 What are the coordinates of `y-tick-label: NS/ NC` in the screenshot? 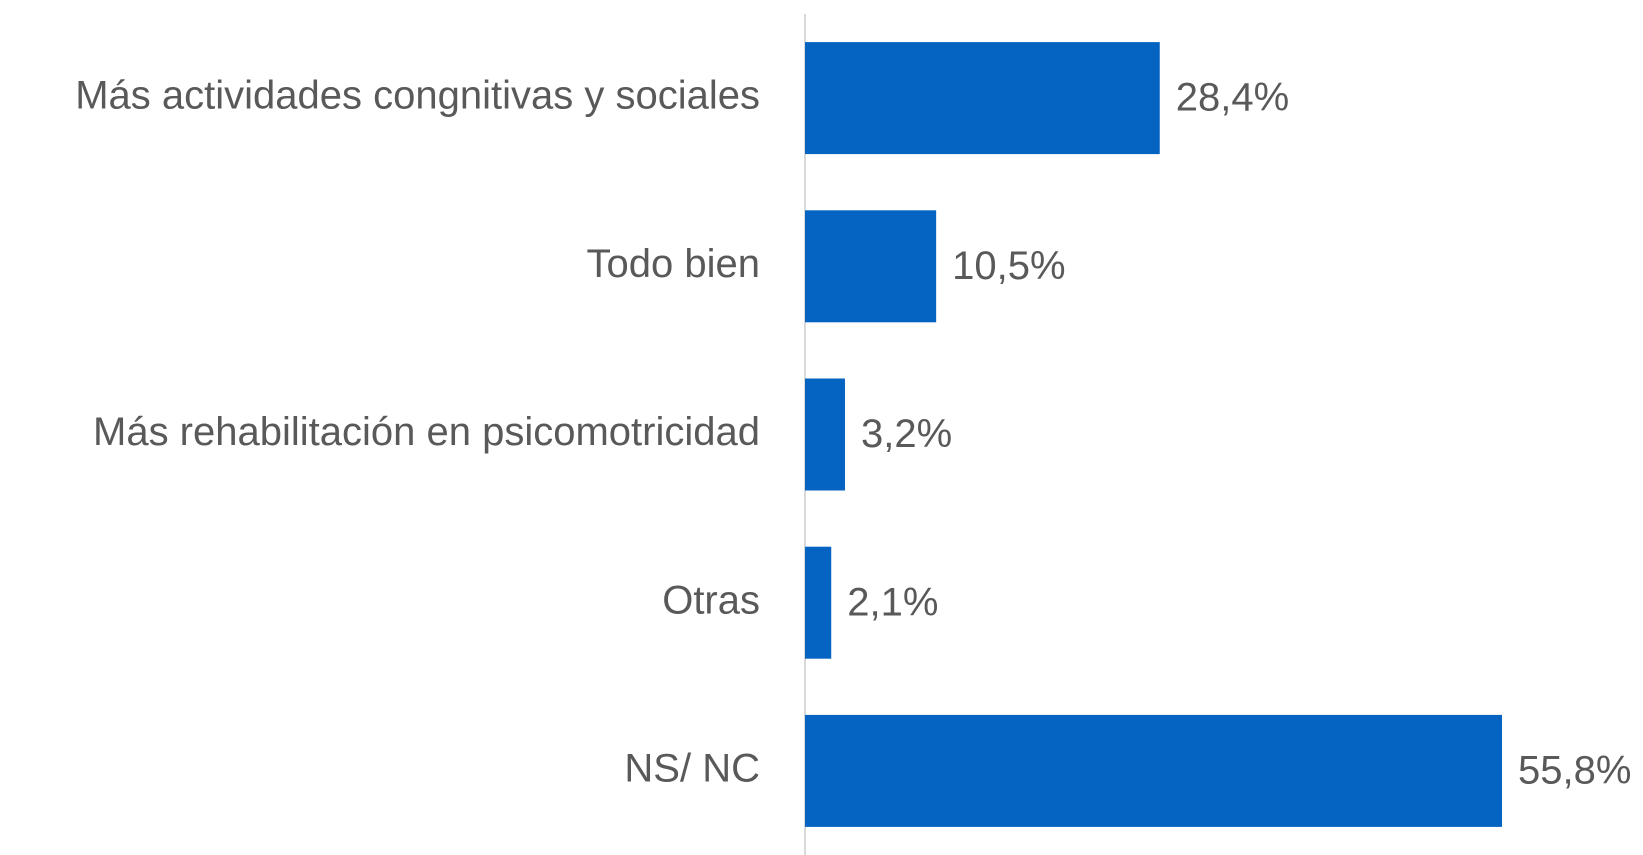 It's located at (692, 768).